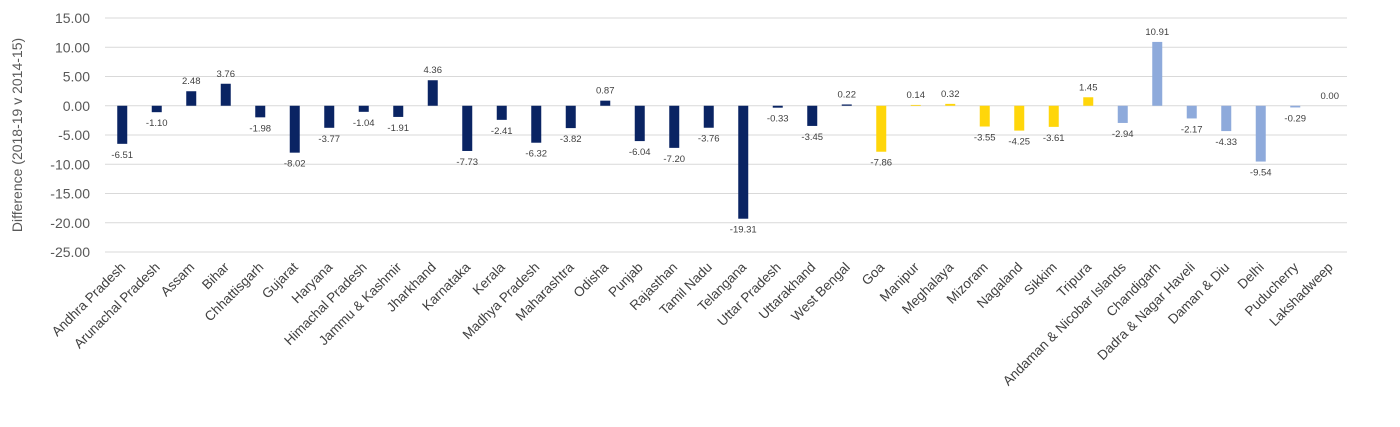 This screenshot has width=1400, height=427. I want to click on data-label: -19.31, so click(743, 230).